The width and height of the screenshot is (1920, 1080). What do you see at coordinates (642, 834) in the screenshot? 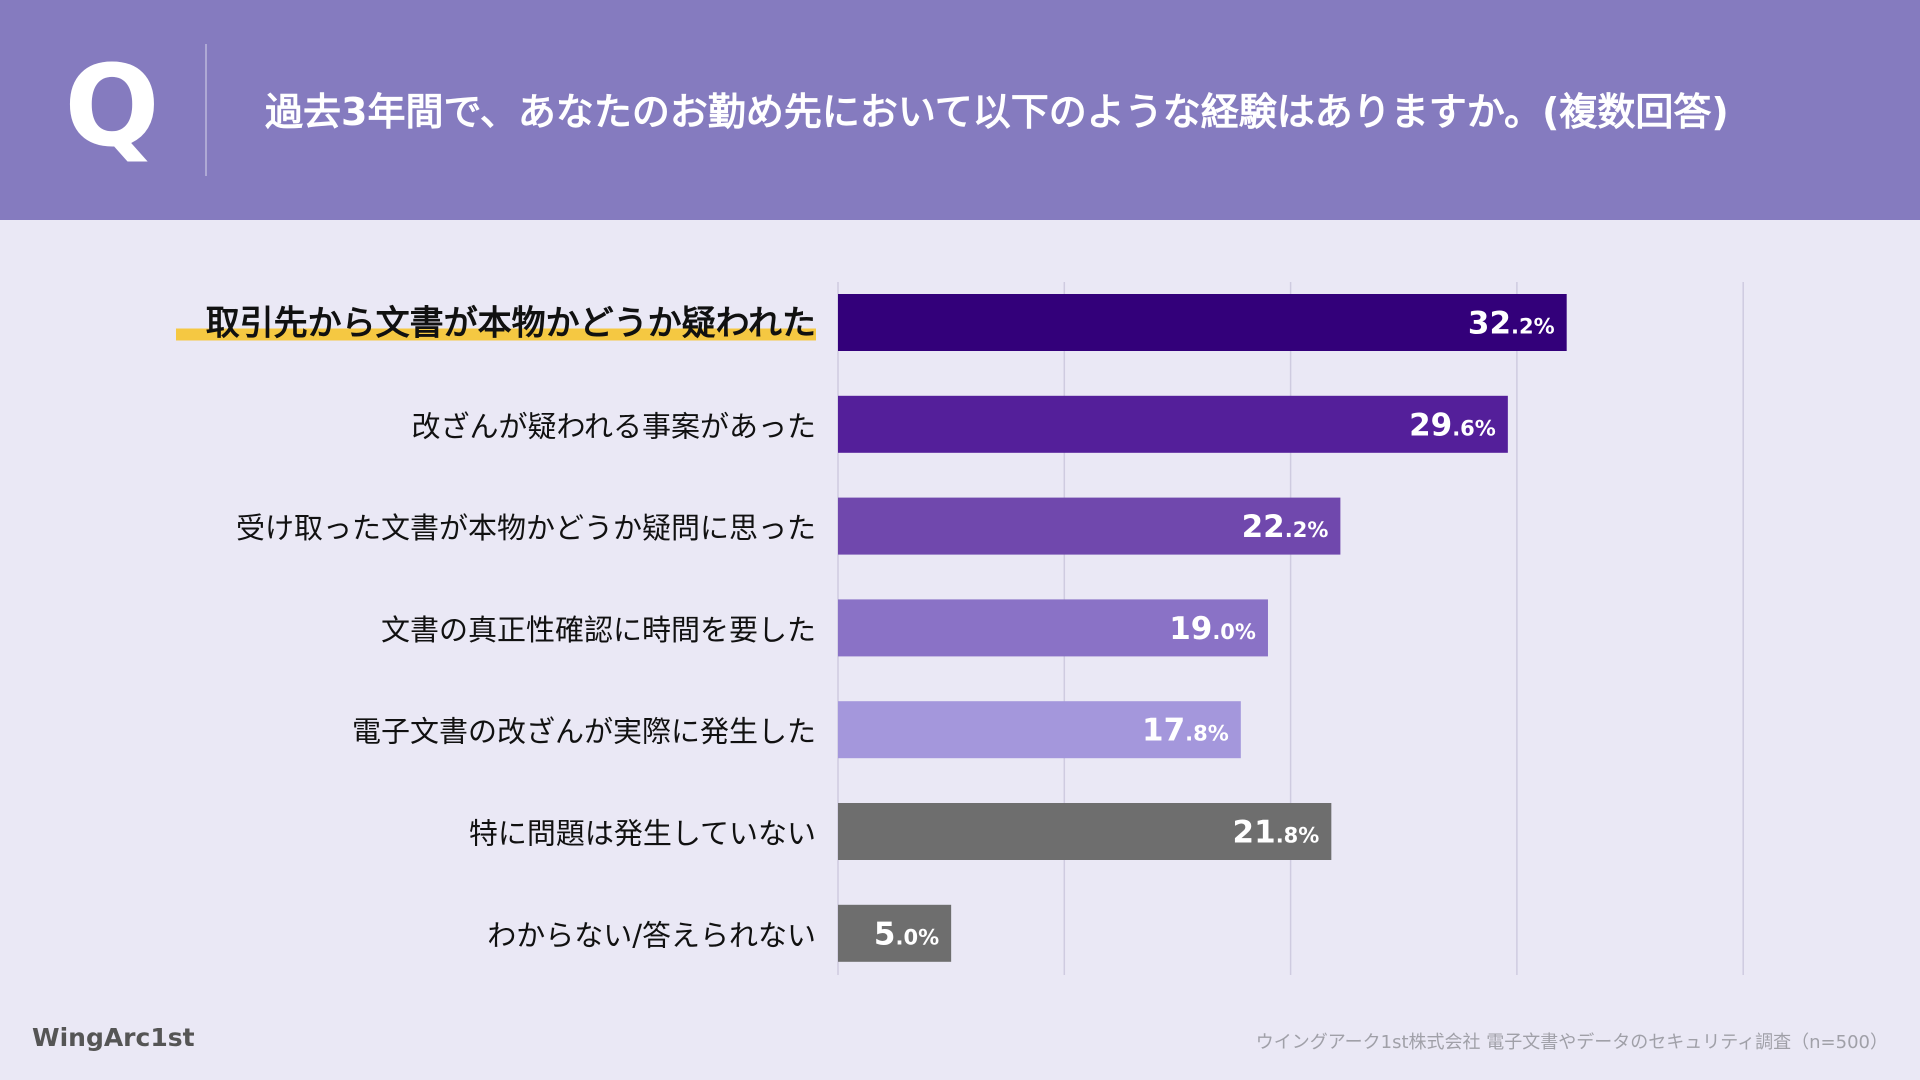
I see `category-label: 特に問題は発生していない` at bounding box center [642, 834].